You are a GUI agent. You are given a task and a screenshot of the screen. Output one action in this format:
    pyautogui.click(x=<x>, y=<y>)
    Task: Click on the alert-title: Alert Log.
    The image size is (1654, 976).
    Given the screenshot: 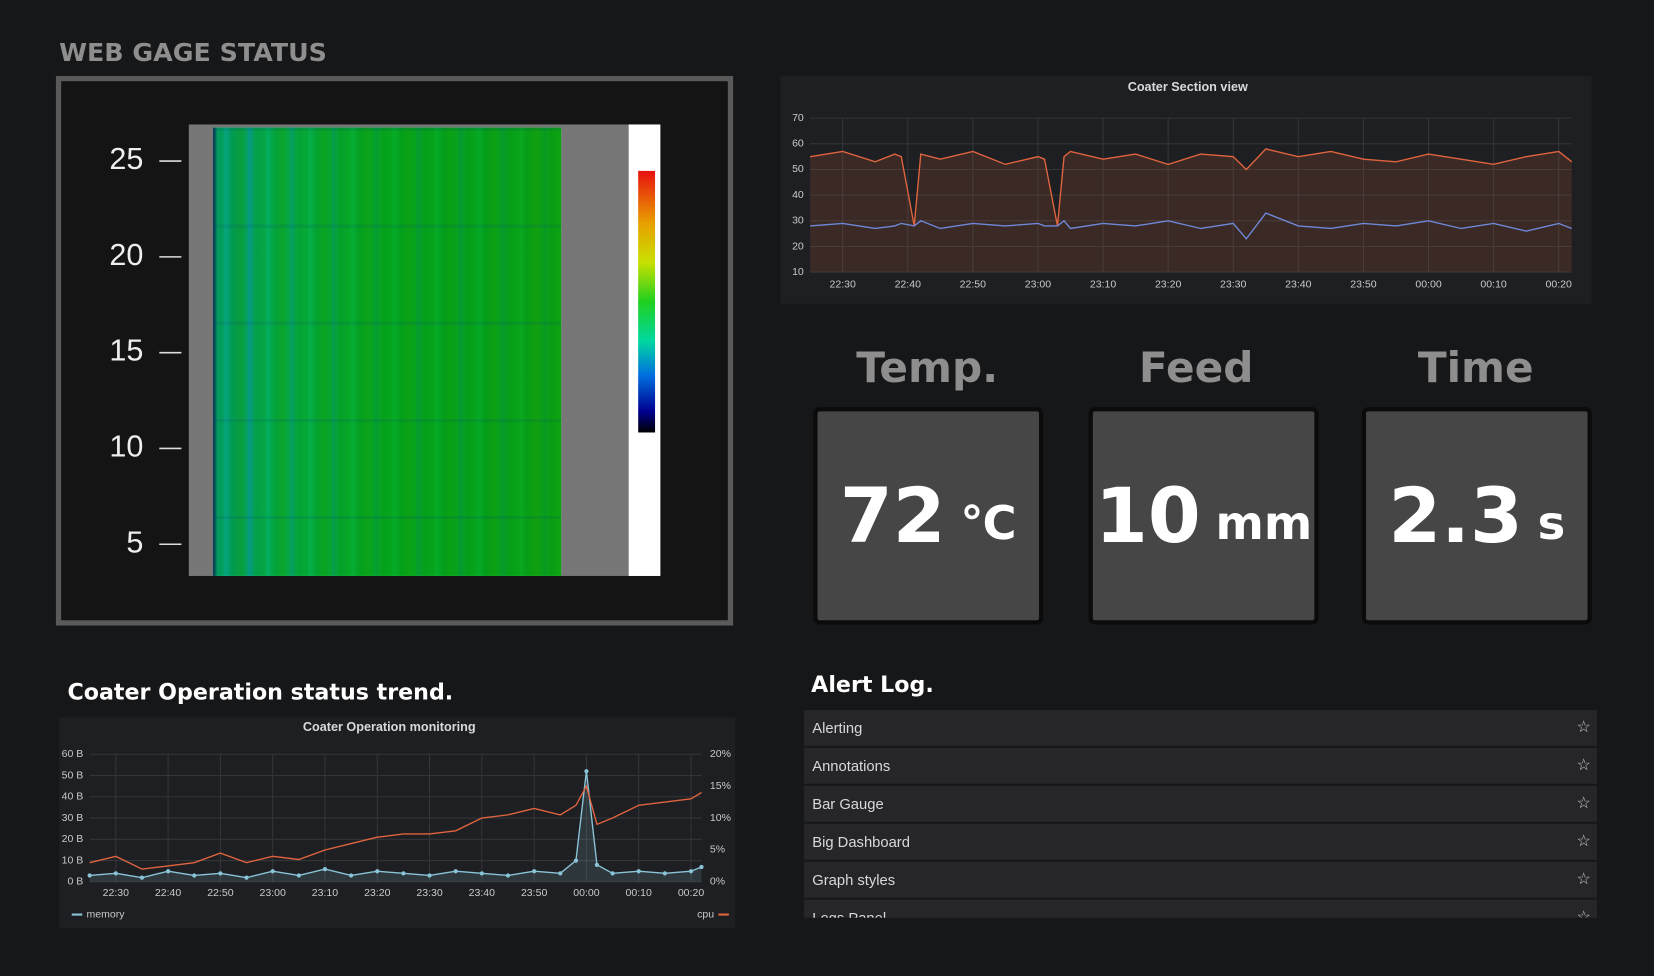 What is the action you would take?
    pyautogui.click(x=872, y=684)
    